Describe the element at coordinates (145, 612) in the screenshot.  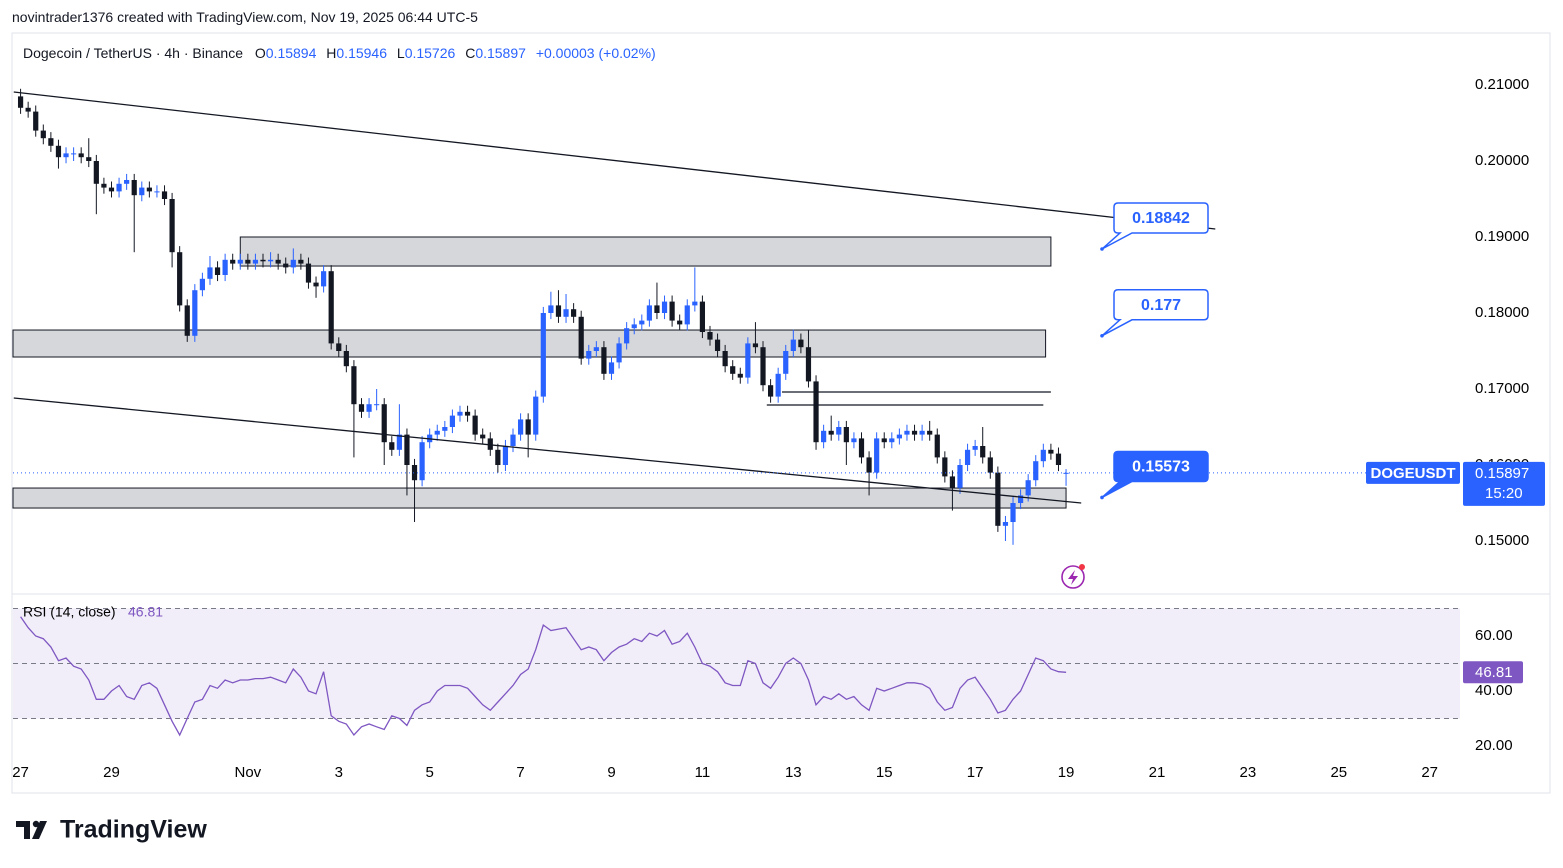
I see `rsi-value: 46.81` at that location.